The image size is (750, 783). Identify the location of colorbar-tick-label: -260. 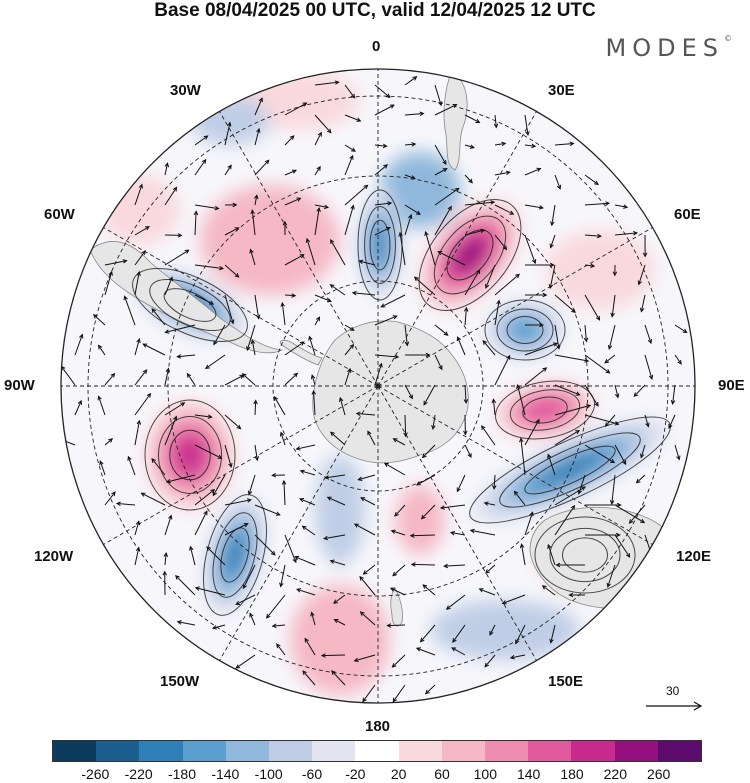
(95, 774).